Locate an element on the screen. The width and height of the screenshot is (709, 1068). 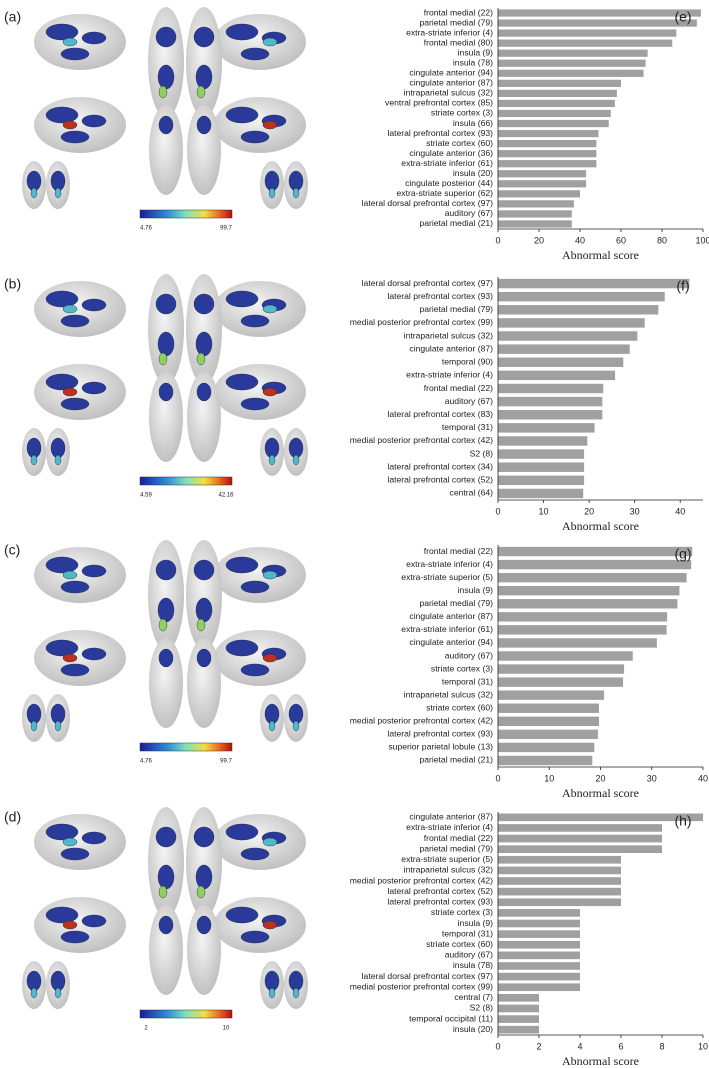
x-tick-label: 30 is located at coordinates (635, 511).